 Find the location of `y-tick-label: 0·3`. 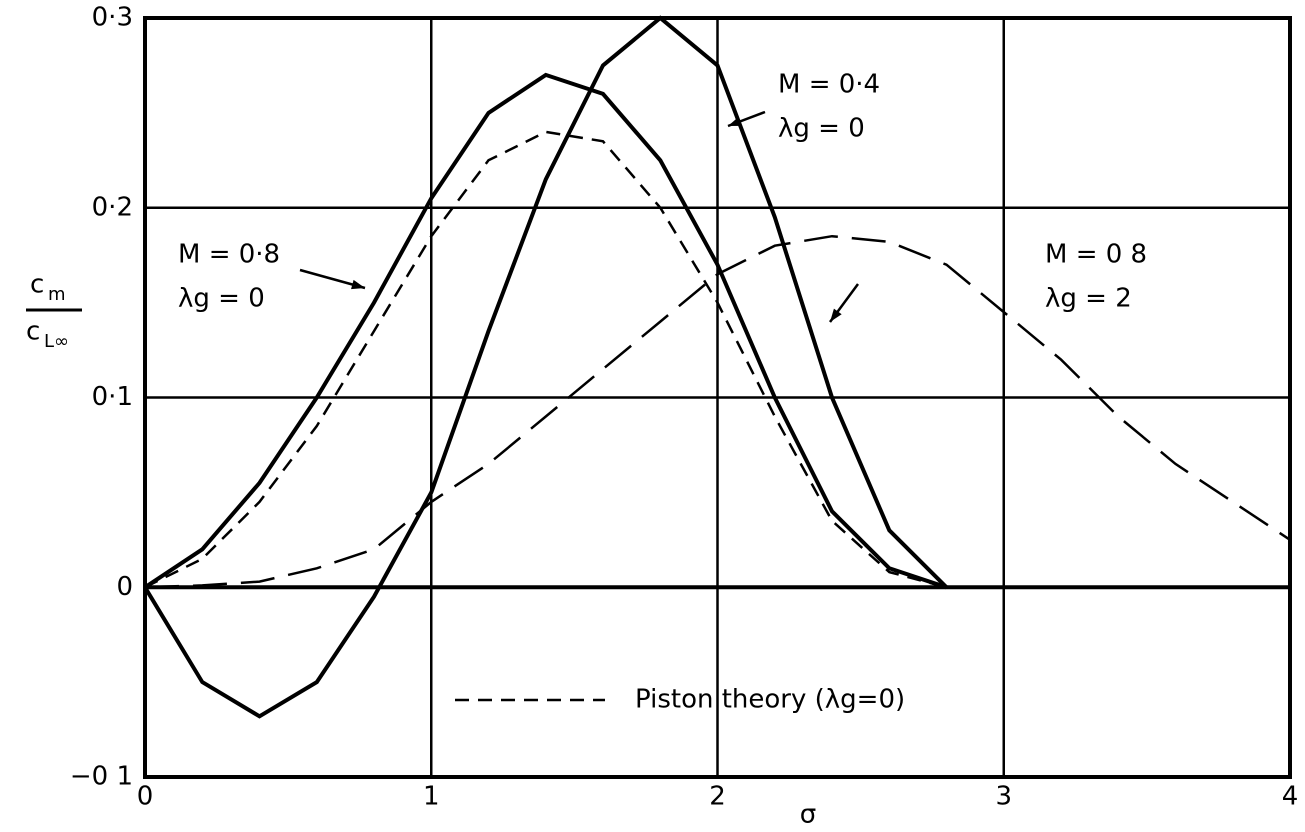

y-tick-label: 0·3 is located at coordinates (112, 18).